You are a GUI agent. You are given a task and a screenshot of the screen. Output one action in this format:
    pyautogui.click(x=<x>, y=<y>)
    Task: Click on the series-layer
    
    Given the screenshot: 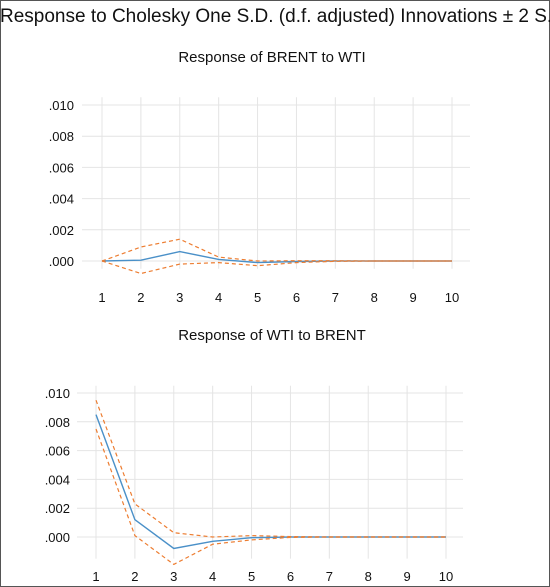 What is the action you would take?
    pyautogui.click(x=276, y=256)
    